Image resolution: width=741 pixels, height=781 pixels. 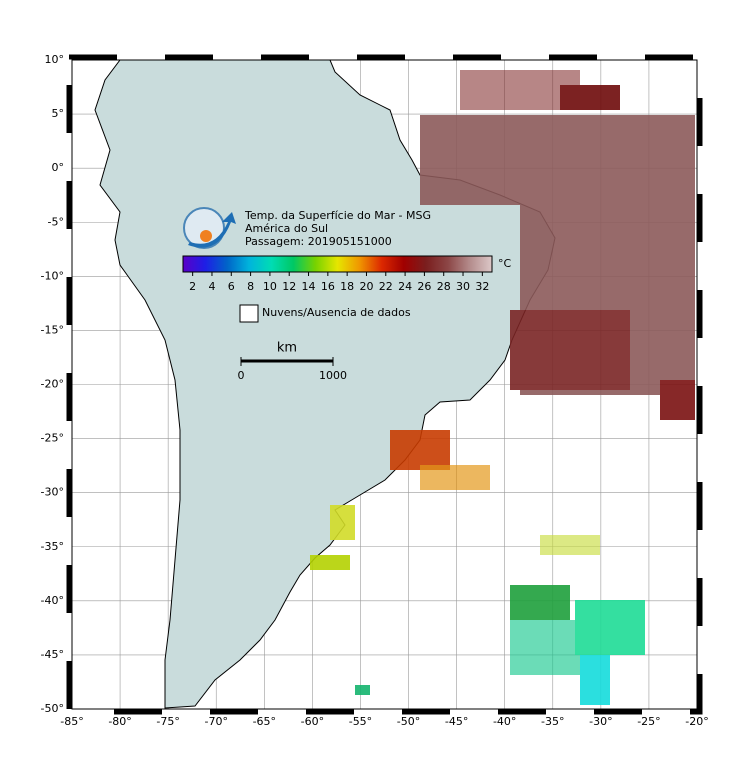 What do you see at coordinates (360, 721) in the screenshot?
I see `x-tick-label: -55°` at bounding box center [360, 721].